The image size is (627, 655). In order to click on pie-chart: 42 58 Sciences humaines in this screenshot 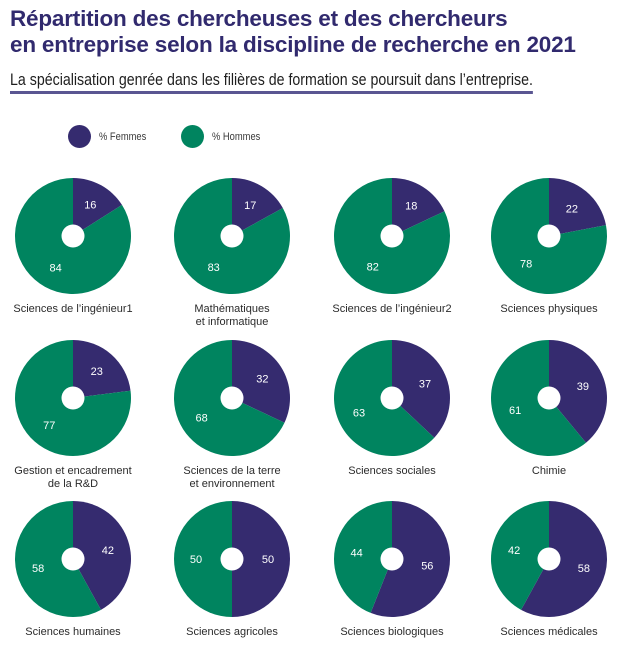, I will do `click(73, 569)`.